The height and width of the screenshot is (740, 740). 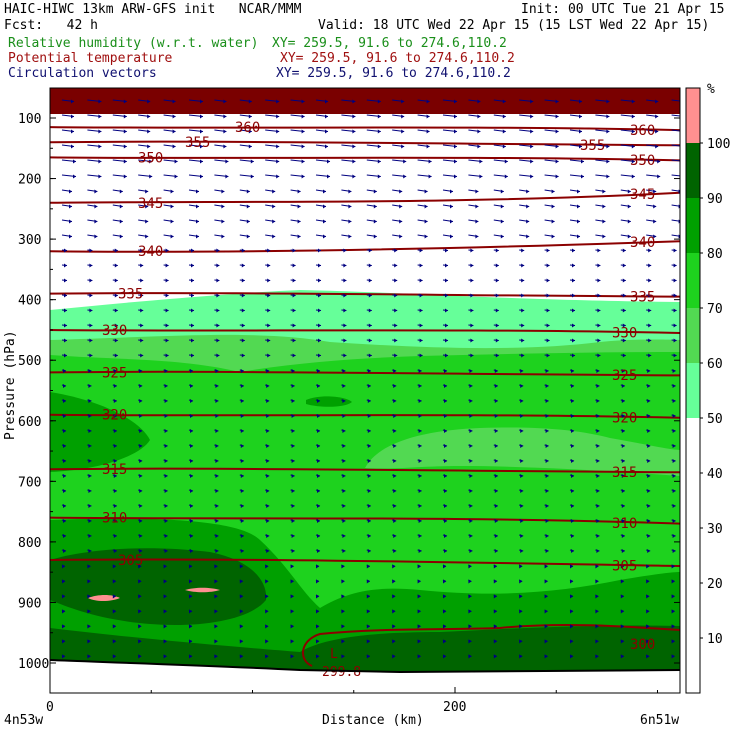 What do you see at coordinates (693, 390) in the screenshot?
I see `colorbar-segment` at bounding box center [693, 390].